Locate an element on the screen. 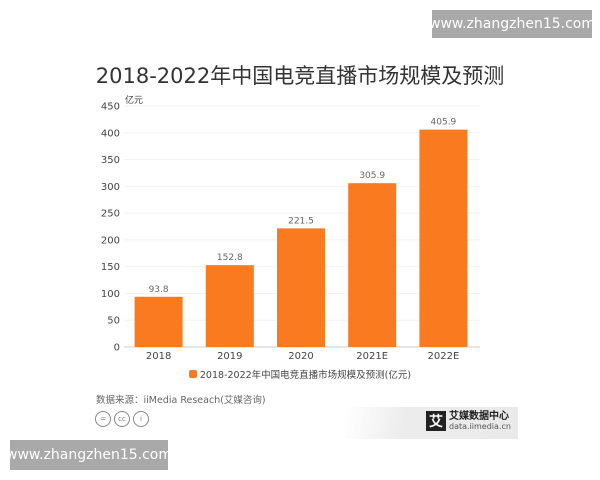  legend-swatch is located at coordinates (192, 374).